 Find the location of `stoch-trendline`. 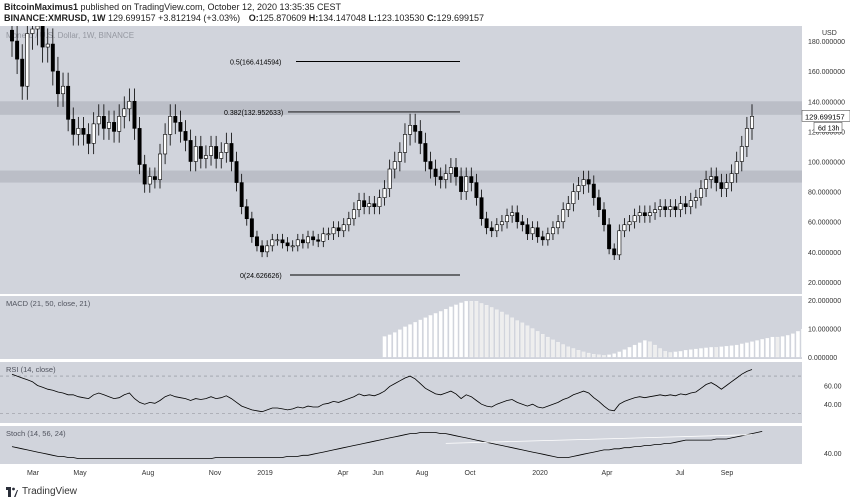

stoch-trendline is located at coordinates (599, 439).